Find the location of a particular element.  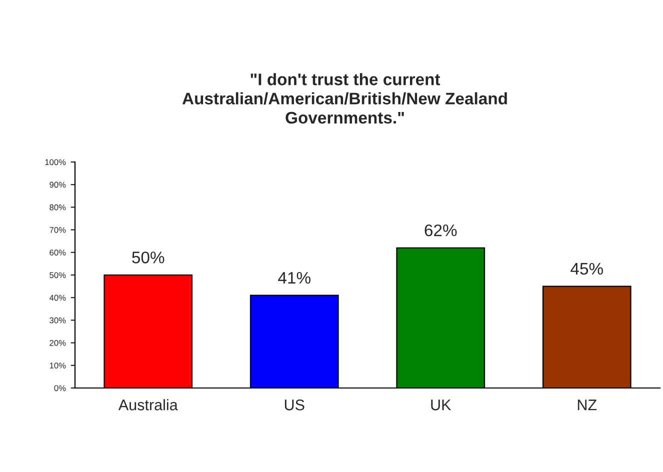

y-tick-label: 60% is located at coordinates (58, 253).